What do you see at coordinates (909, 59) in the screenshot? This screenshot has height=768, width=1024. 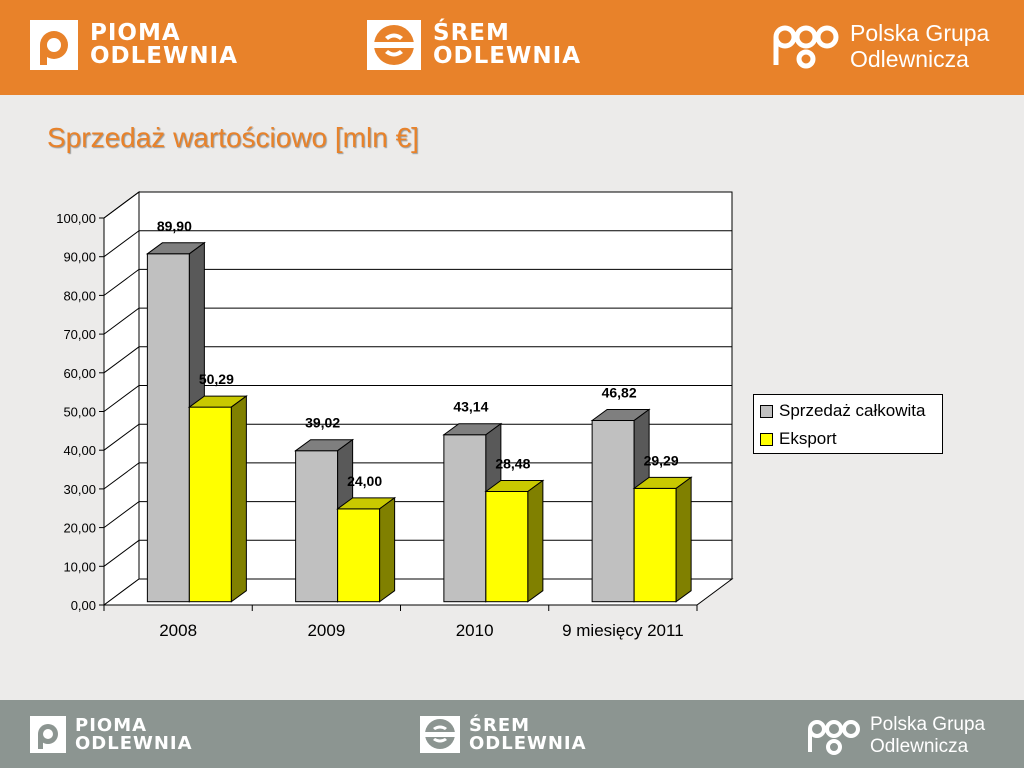 I see `pgo-logo-line2: Odlewnicza` at bounding box center [909, 59].